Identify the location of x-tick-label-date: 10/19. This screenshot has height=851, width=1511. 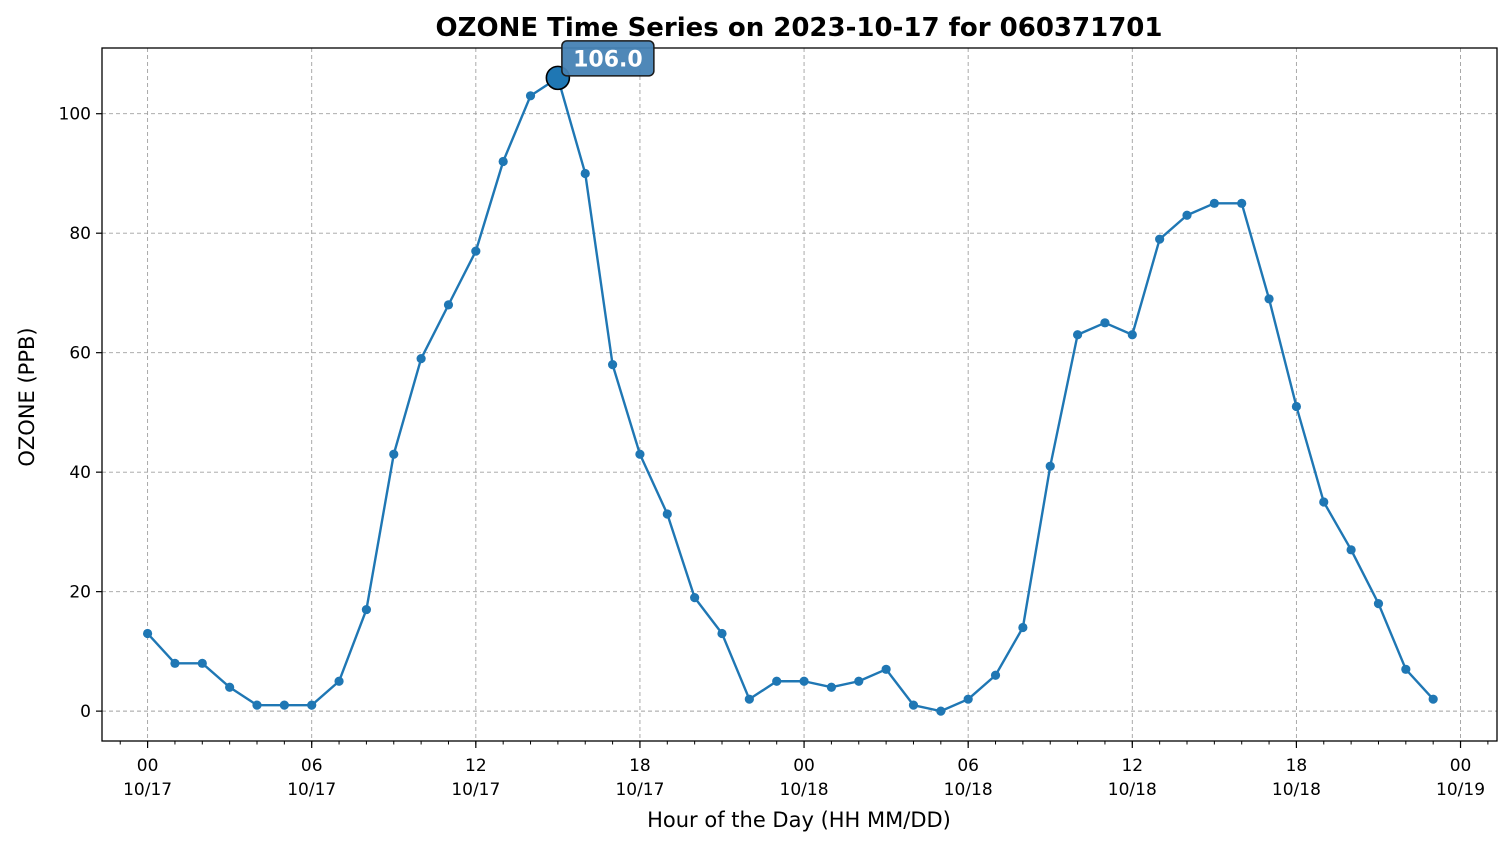
(1460, 790).